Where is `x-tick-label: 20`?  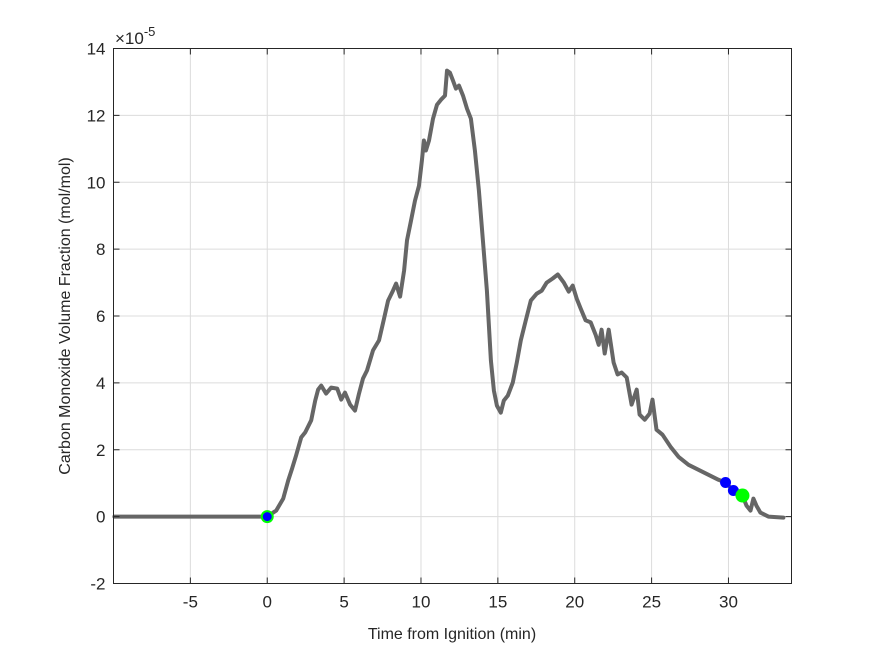 x-tick-label: 20 is located at coordinates (574, 602).